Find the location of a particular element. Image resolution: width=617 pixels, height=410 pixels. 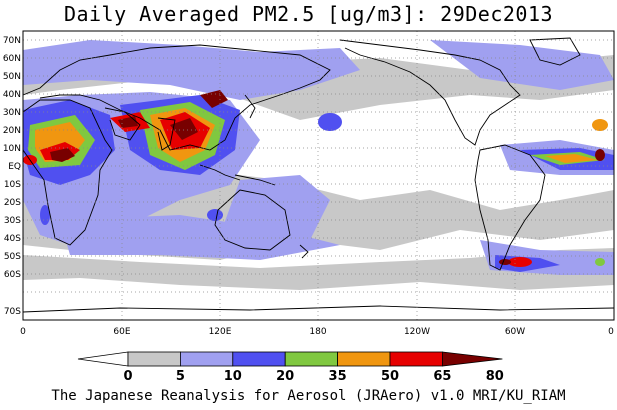

longitude-labels: 0 60E 120E 180 120W 60W 0 is located at coordinates (317, 332).